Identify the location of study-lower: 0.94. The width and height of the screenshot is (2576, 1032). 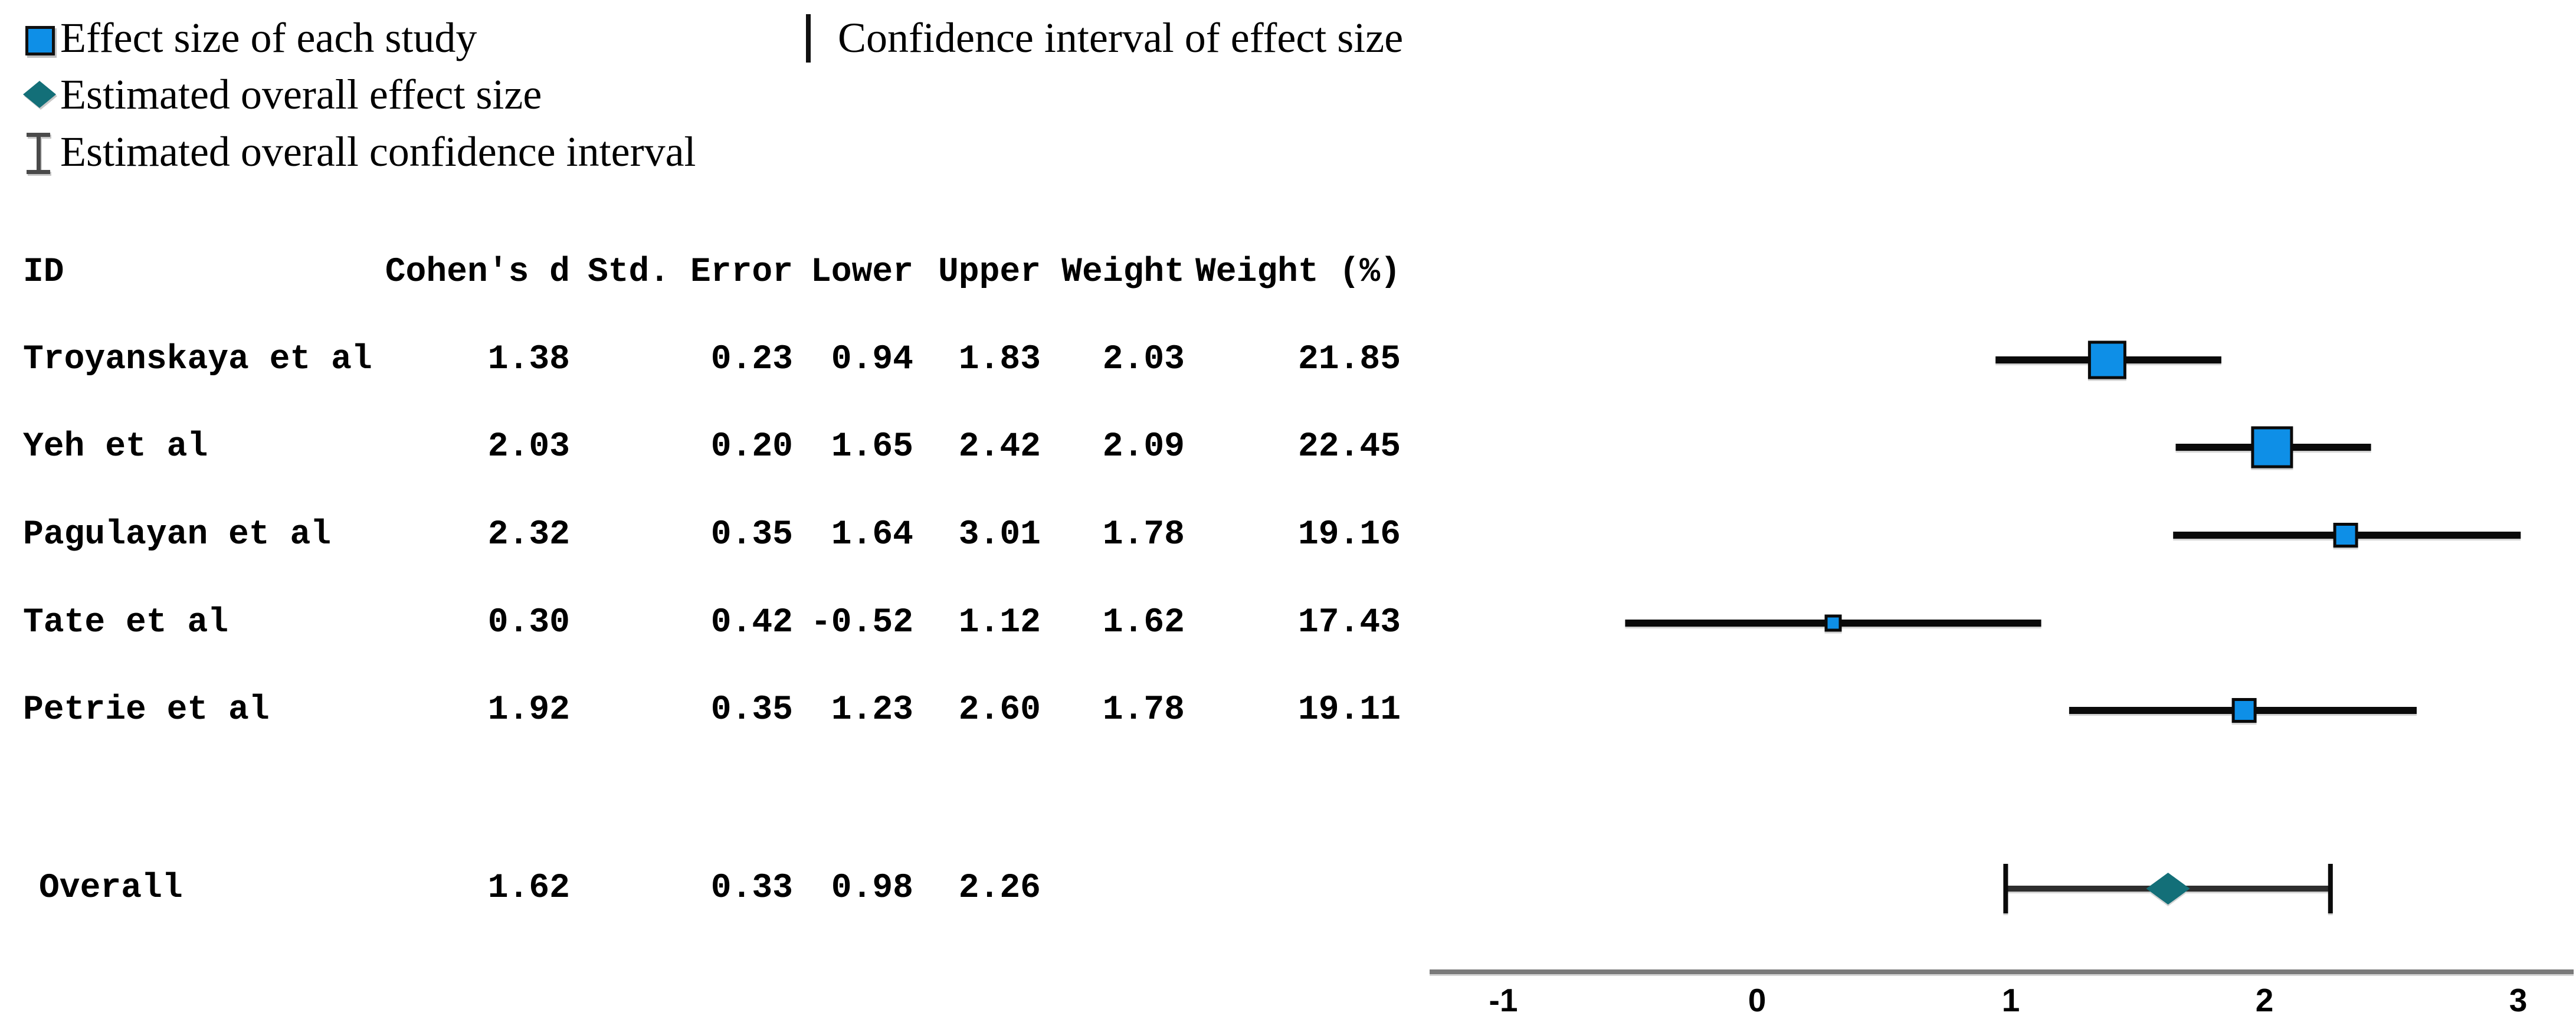
(872, 359).